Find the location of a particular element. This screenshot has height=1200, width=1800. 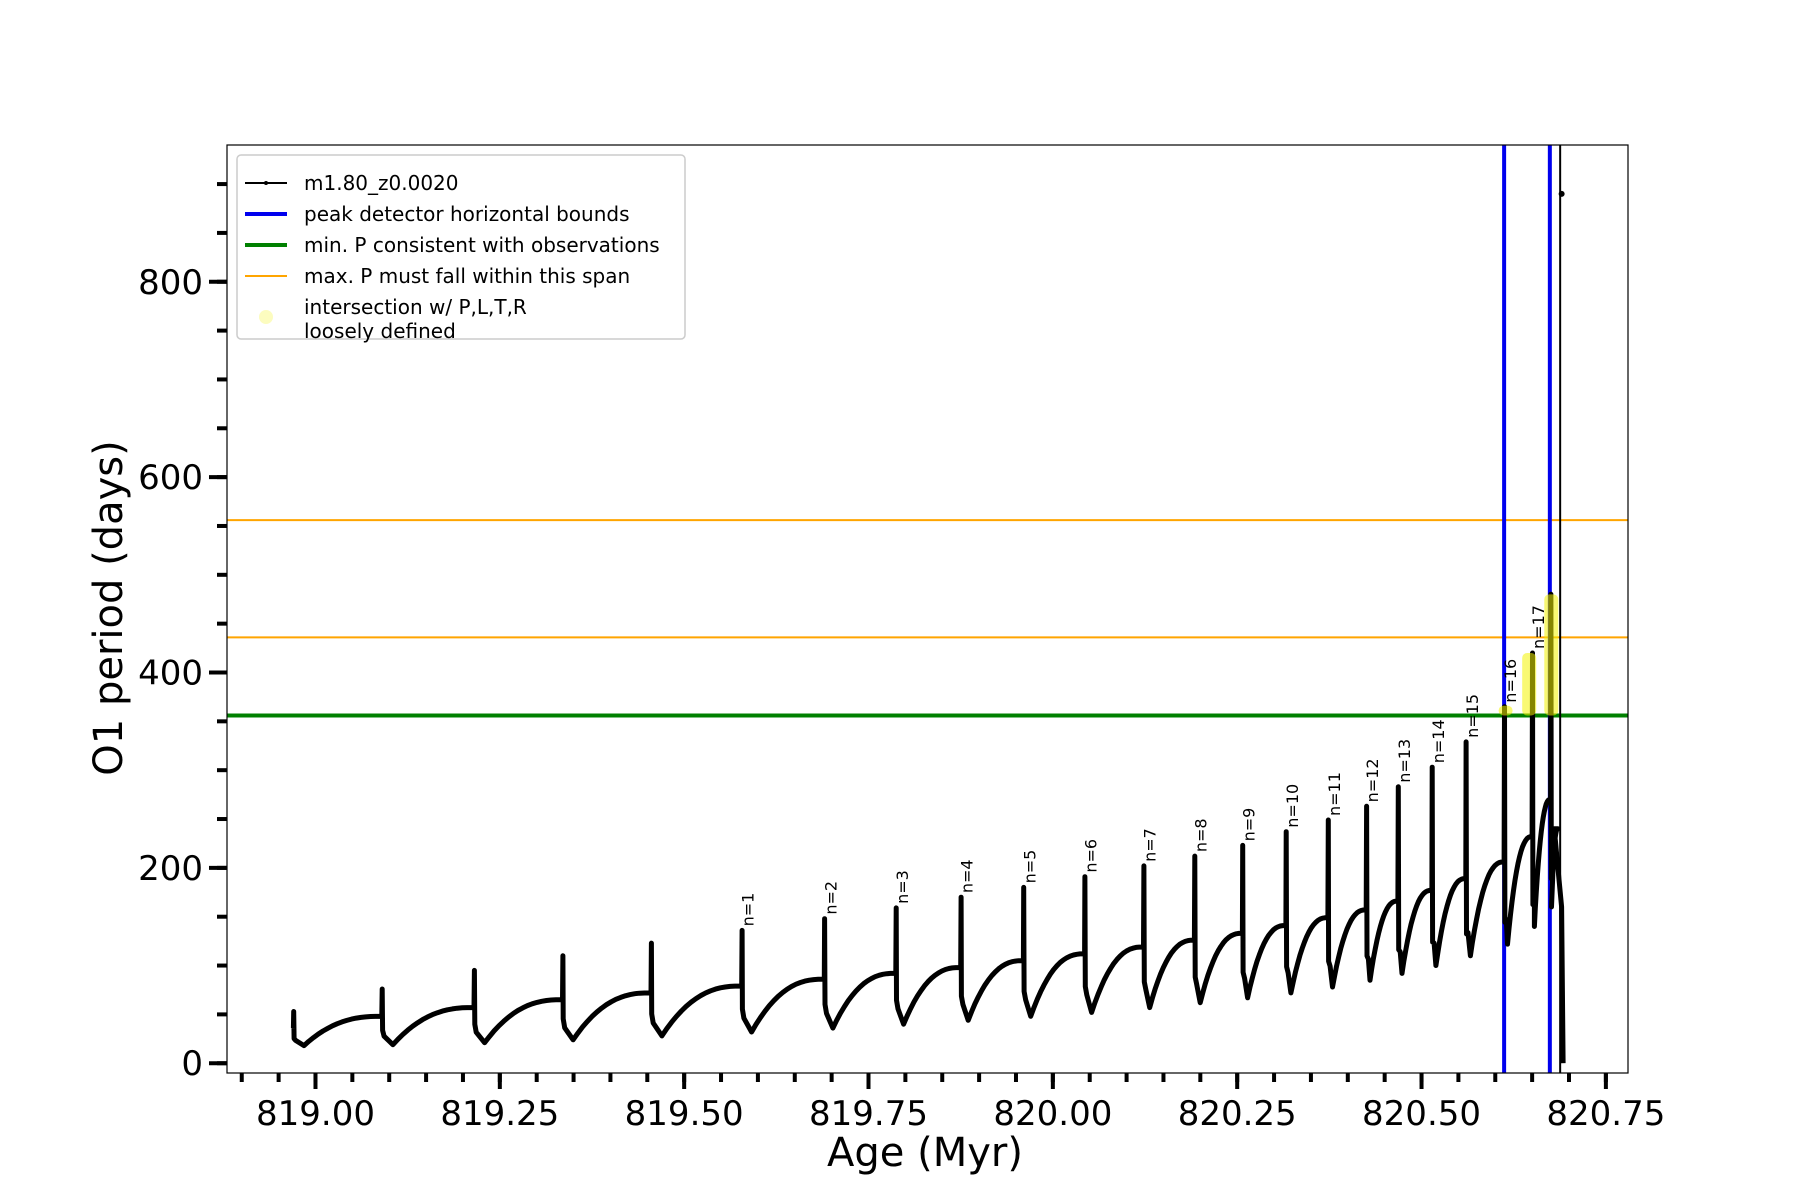

pulse-label-14: n=9 is located at coordinates (1248, 825).